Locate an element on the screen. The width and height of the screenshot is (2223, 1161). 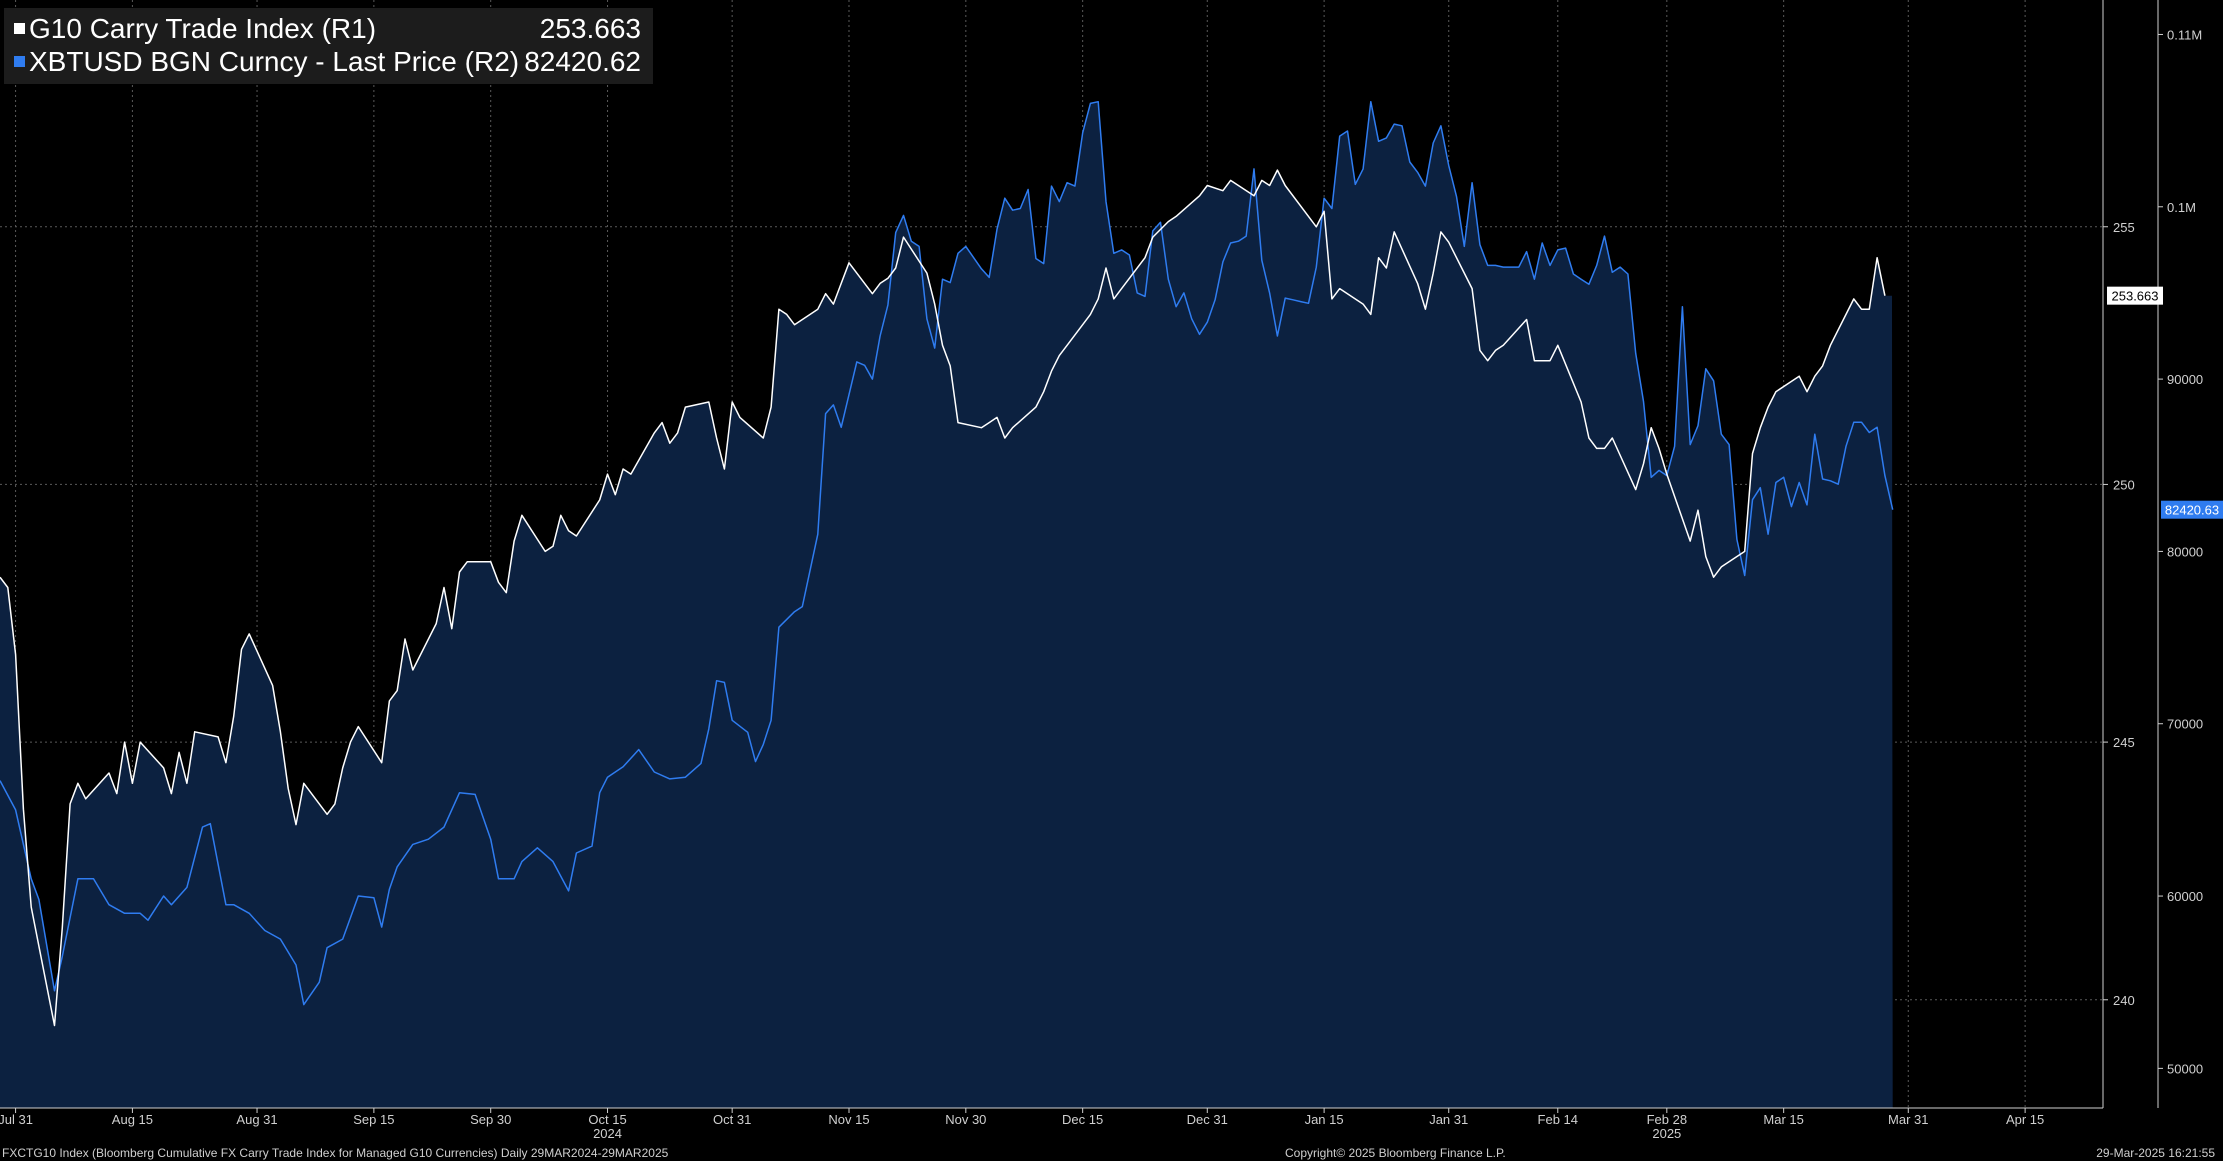
label-layer: 253.663 82420.63 is located at coordinates (2165, 402).